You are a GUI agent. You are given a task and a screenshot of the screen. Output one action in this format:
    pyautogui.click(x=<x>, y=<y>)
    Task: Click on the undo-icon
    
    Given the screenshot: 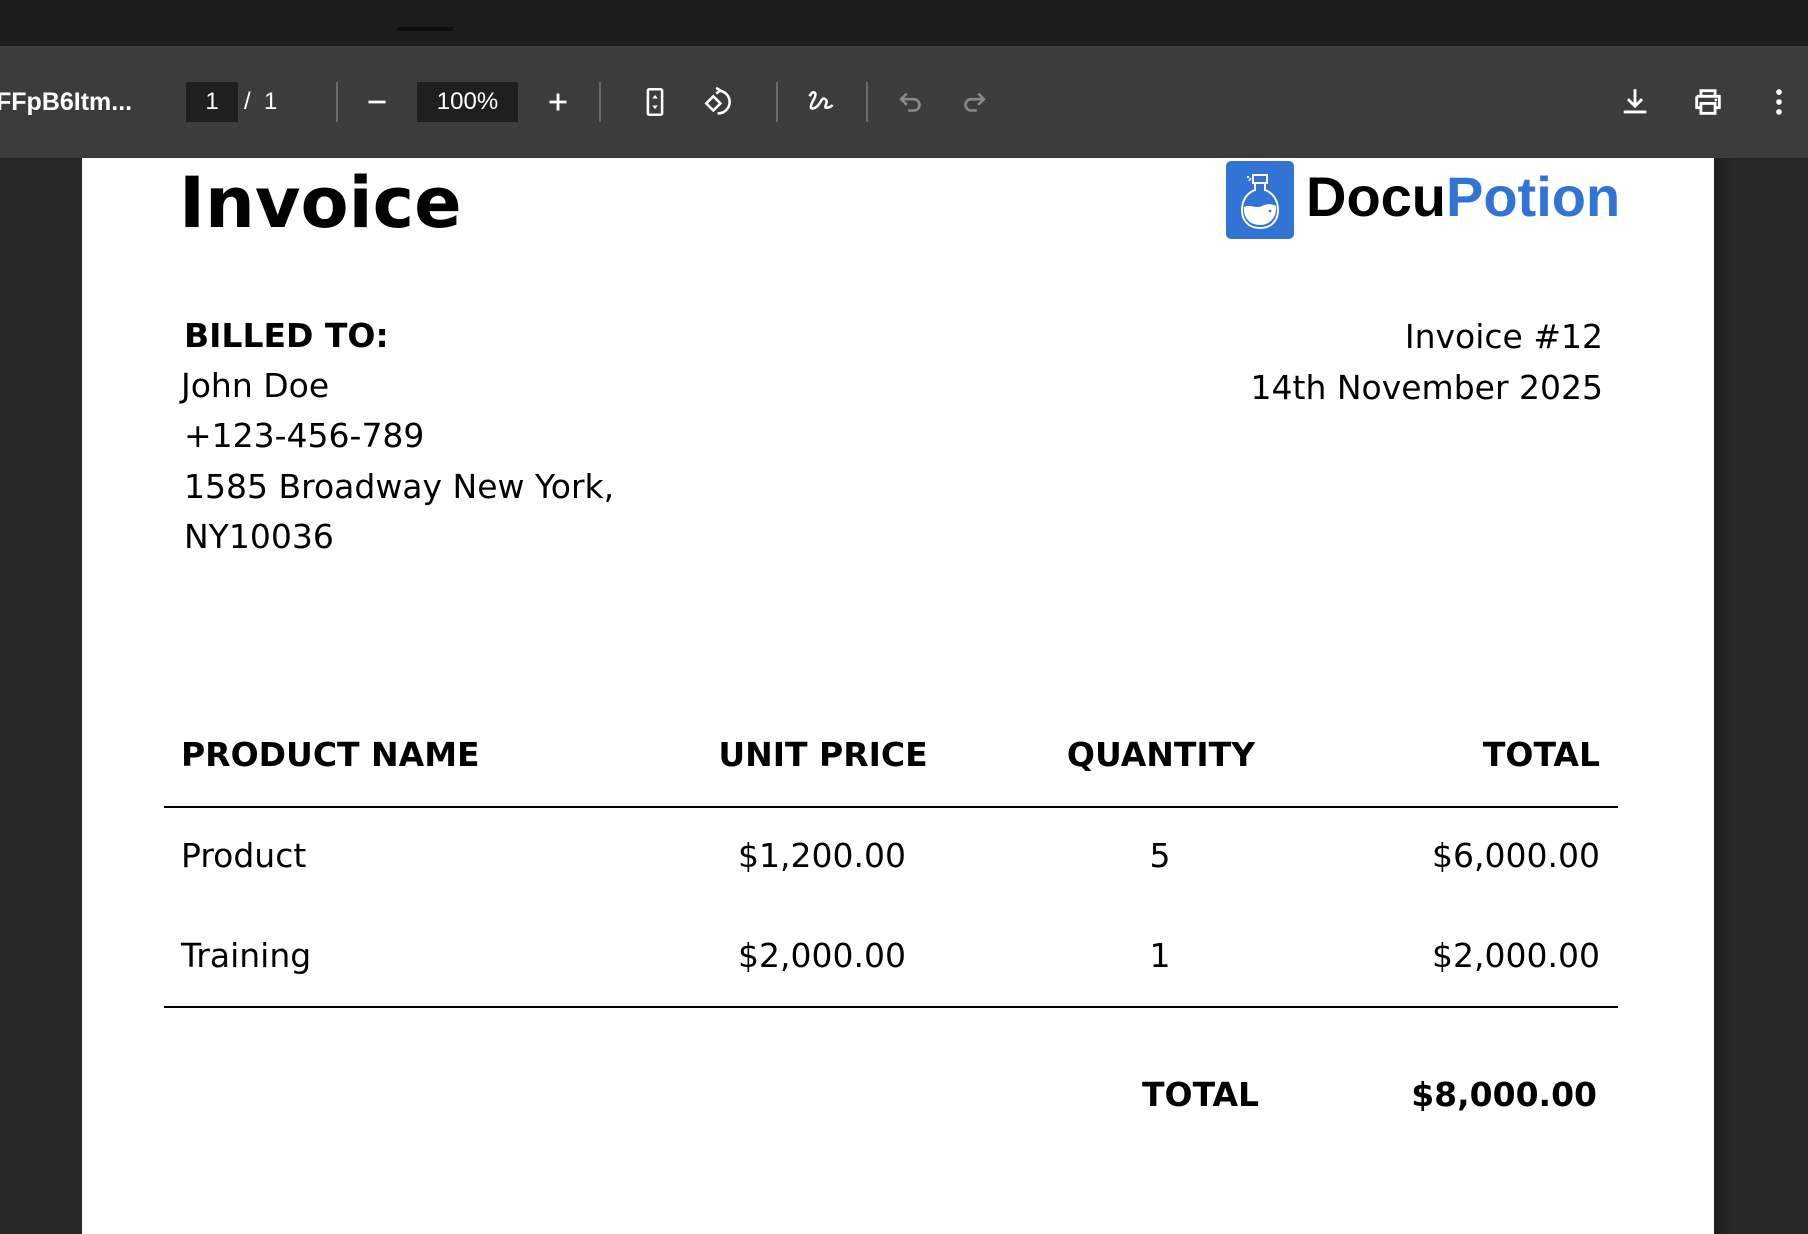 What is the action you would take?
    pyautogui.click(x=910, y=102)
    